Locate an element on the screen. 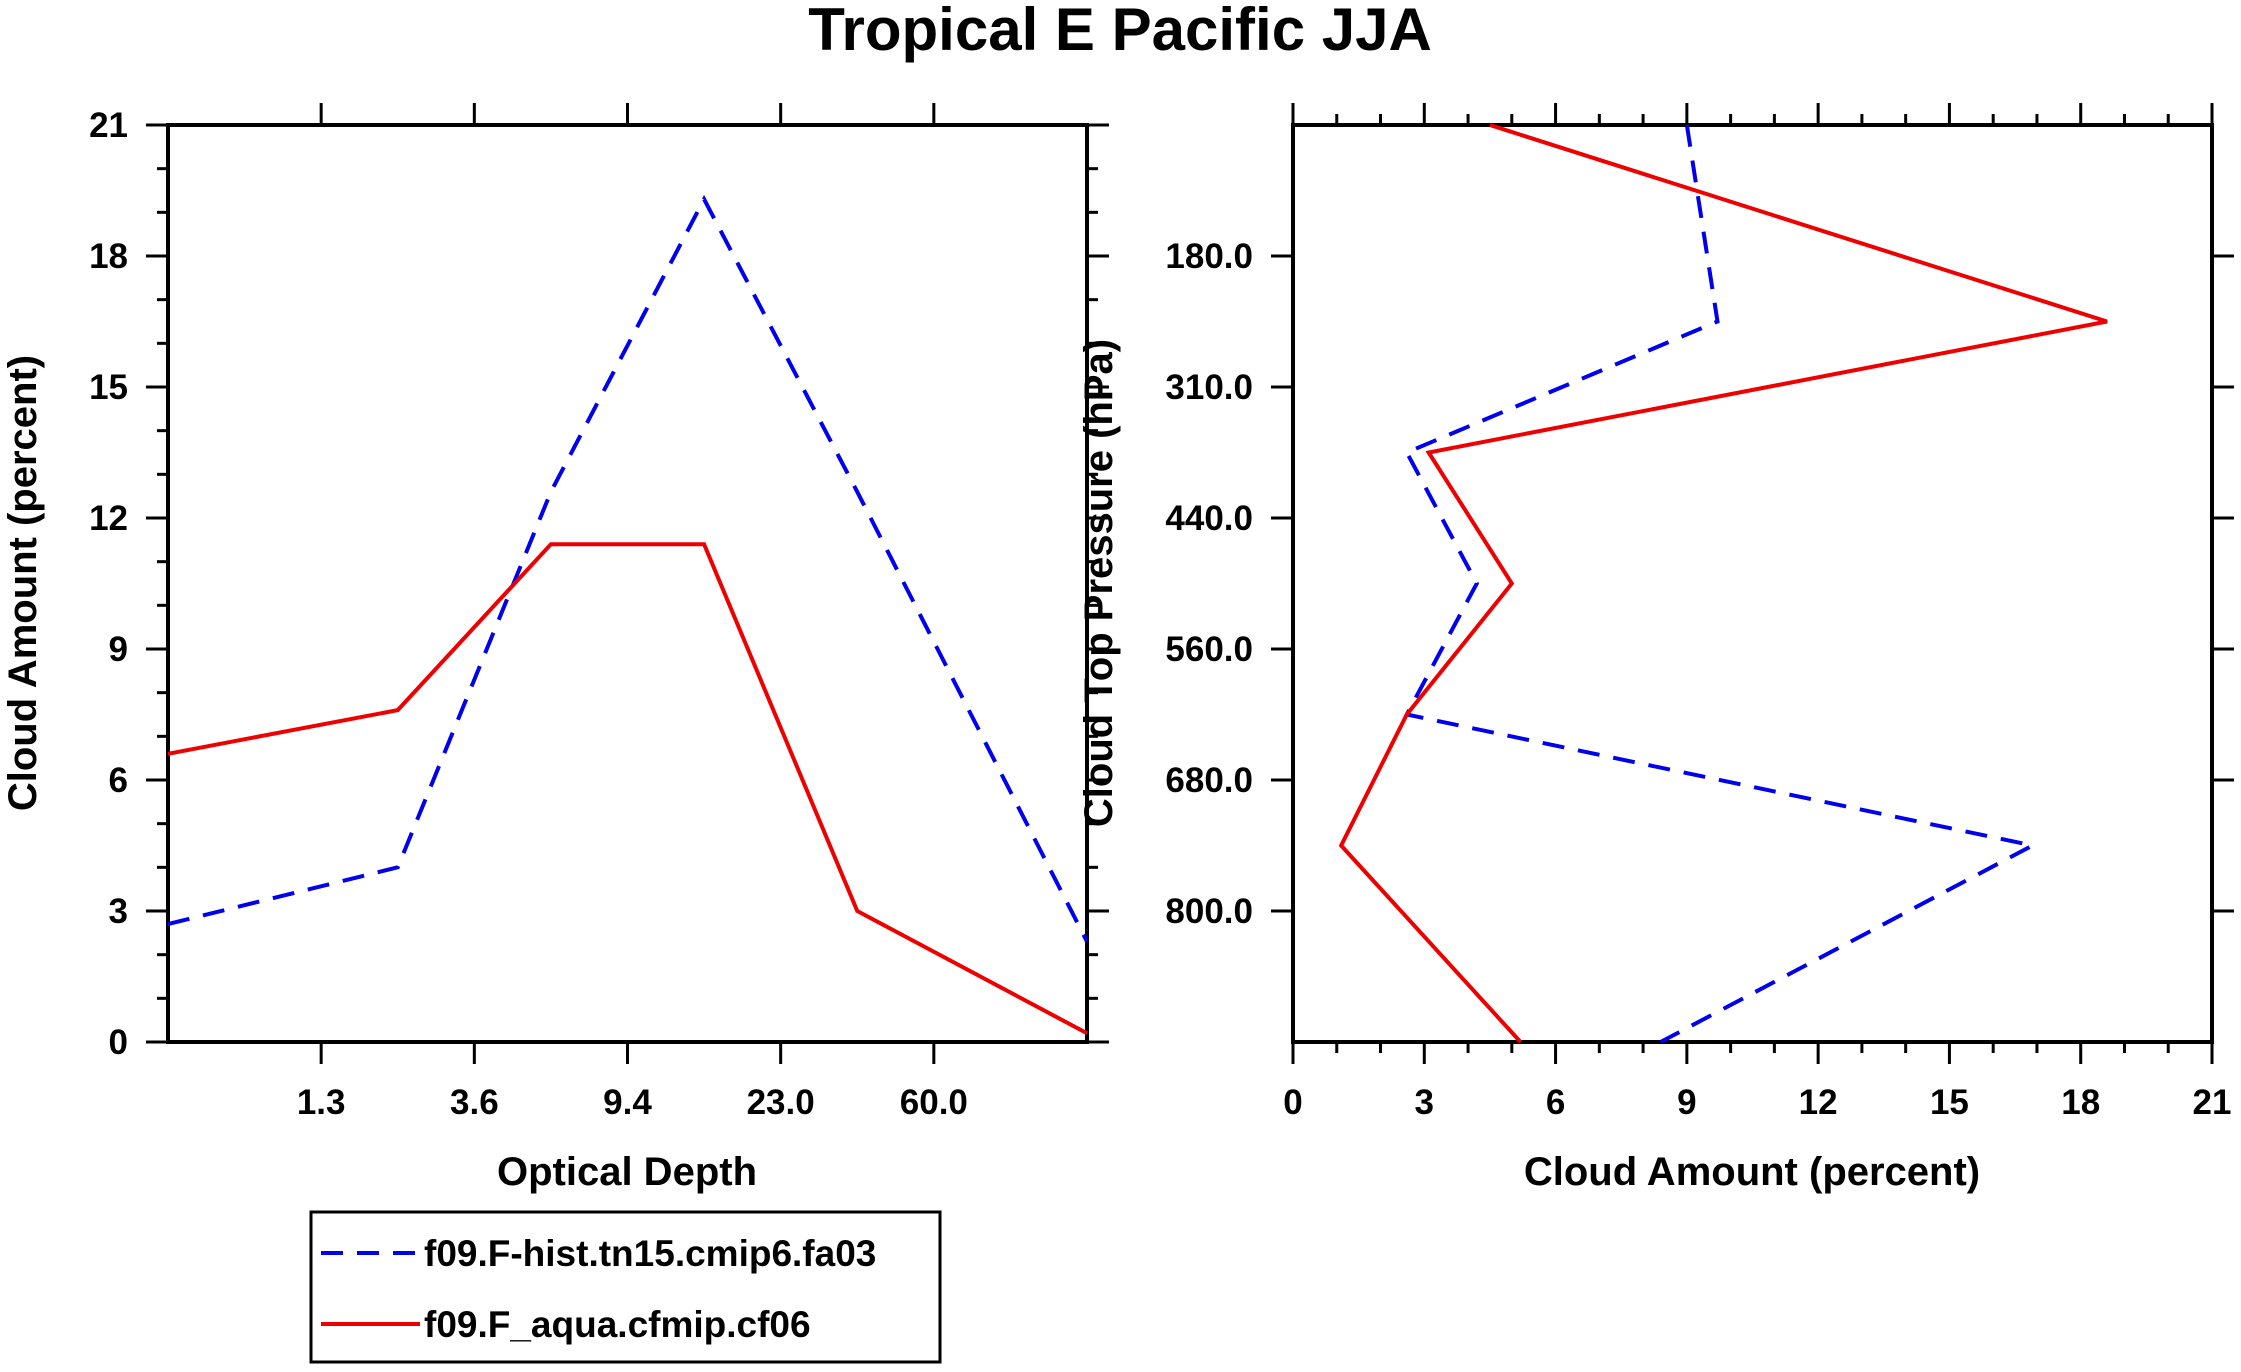  legend-label-red: f09.F_aqua.cfmip.cf06 is located at coordinates (617, 1324).